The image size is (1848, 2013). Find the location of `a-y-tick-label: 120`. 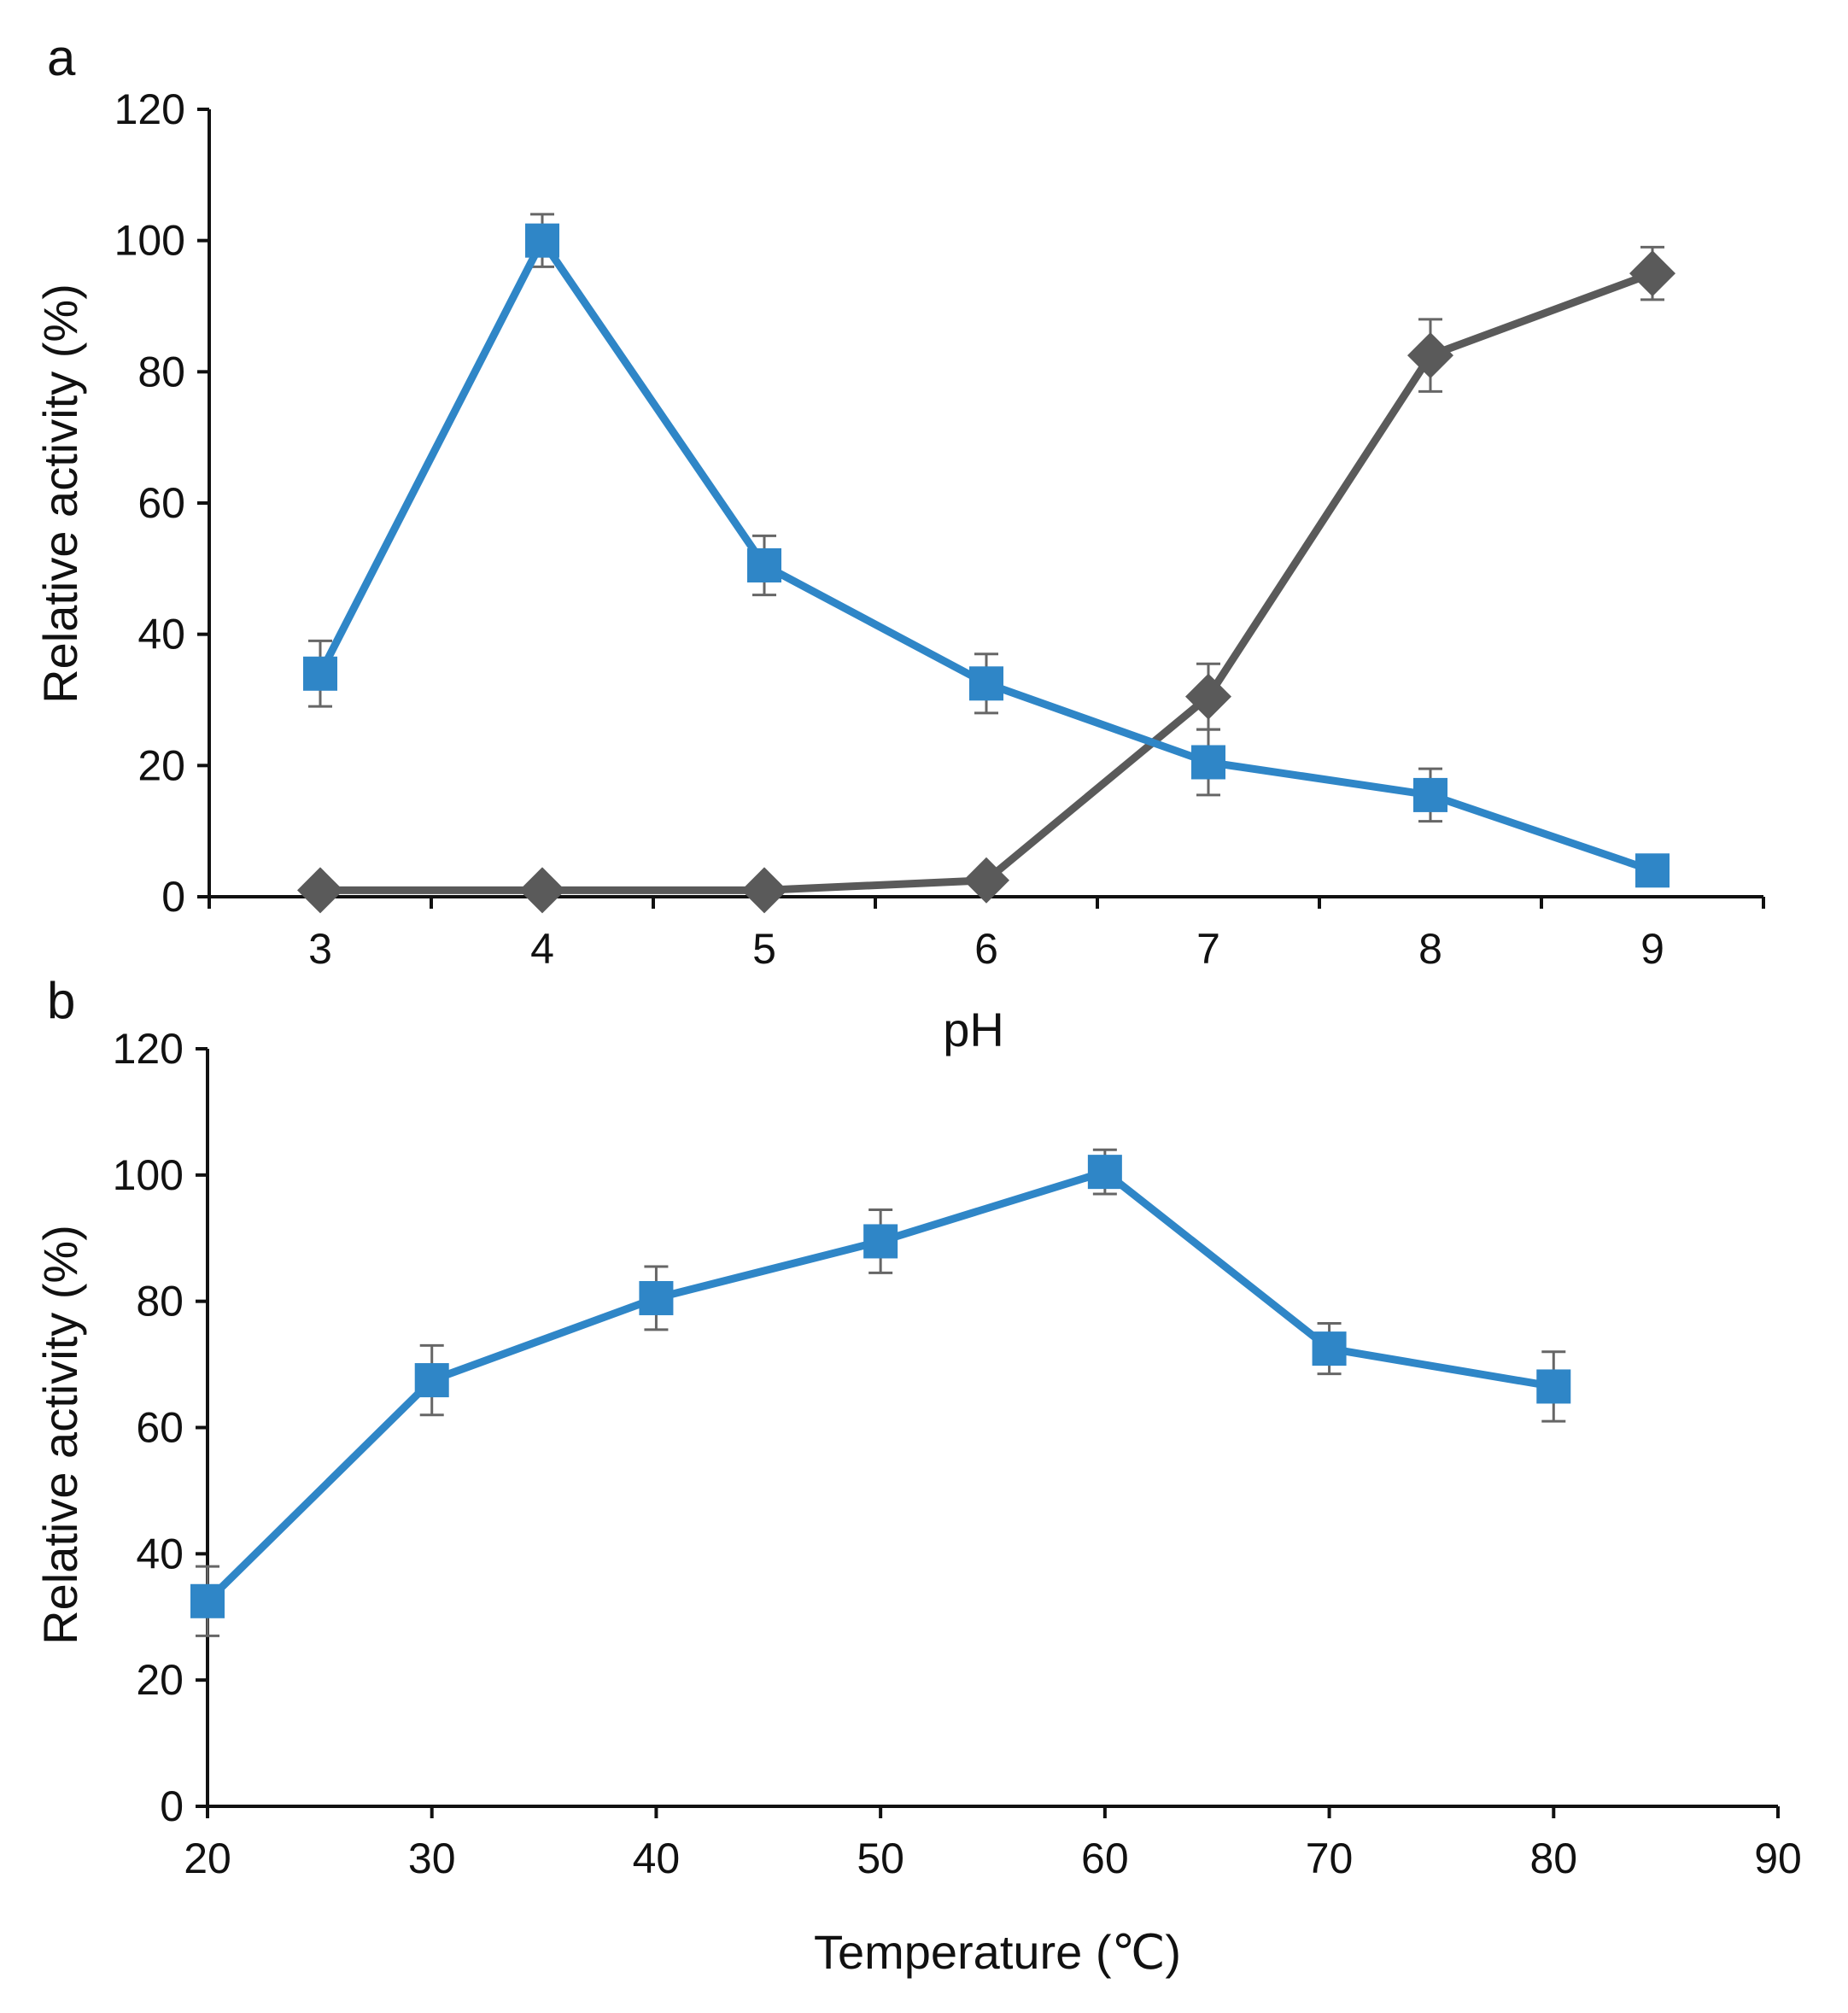

a-y-tick-label: 120 is located at coordinates (150, 109).